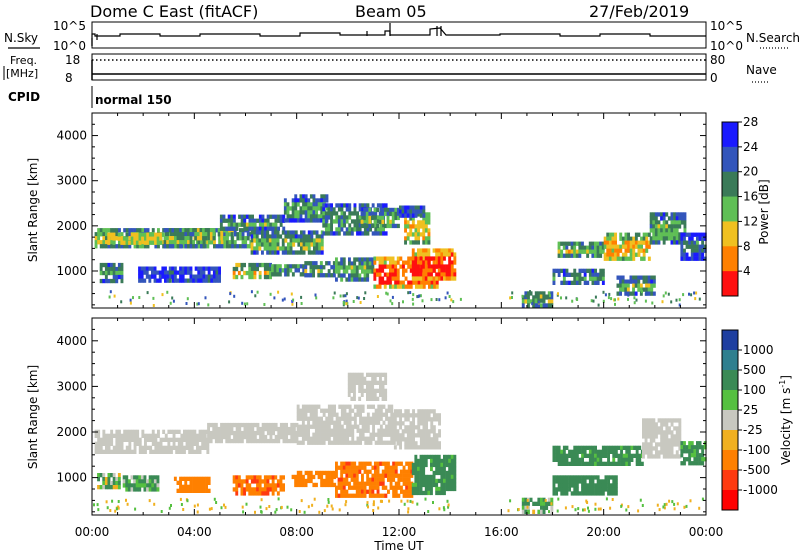  I want to click on colorbar-tick-label: 24, so click(750, 147).